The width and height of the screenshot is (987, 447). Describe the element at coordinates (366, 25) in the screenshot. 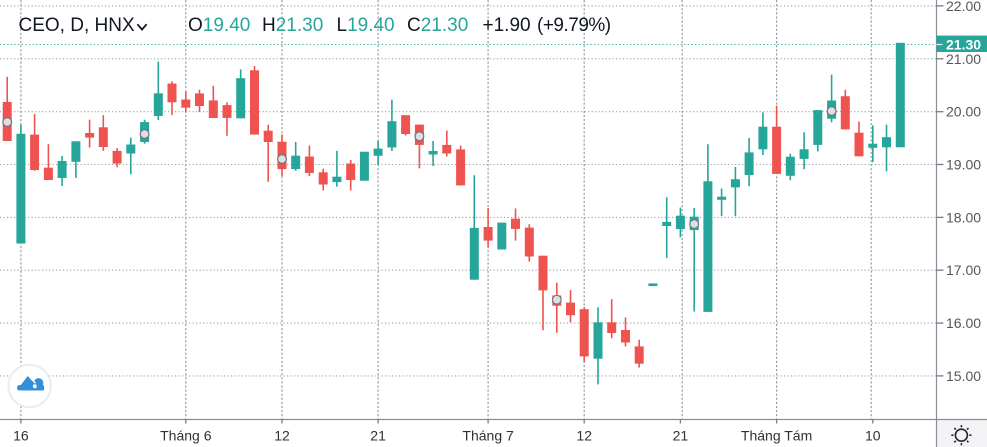

I see `svg-text: L19.40` at that location.